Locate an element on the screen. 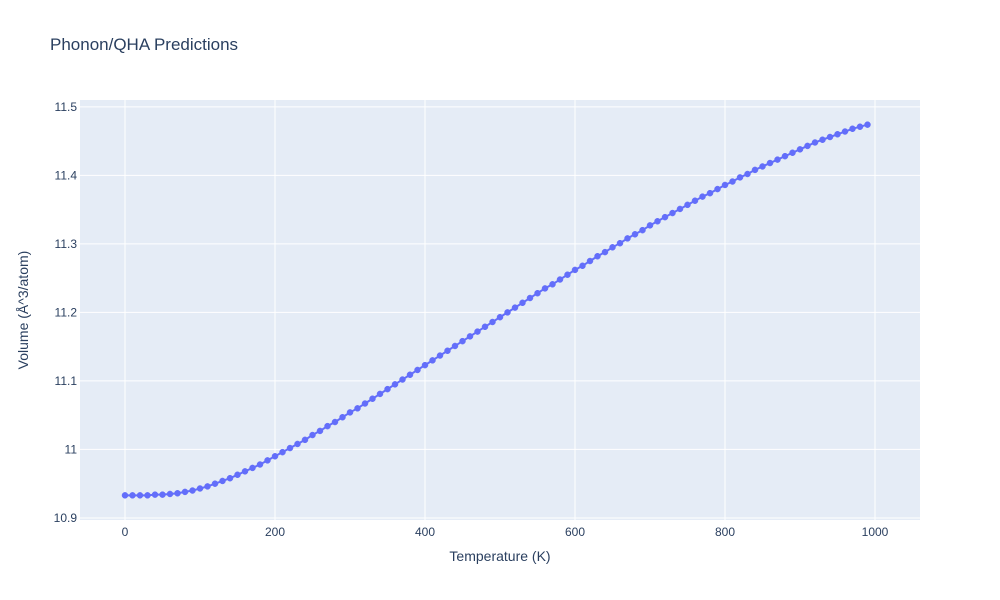 The height and width of the screenshot is (600, 1000). x-tick-label: 1000 is located at coordinates (875, 532).